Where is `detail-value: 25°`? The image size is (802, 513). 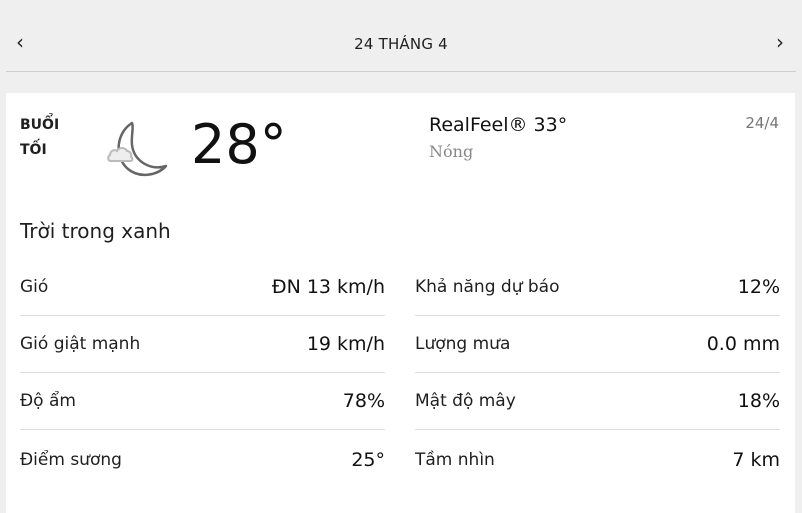 detail-value: 25° is located at coordinates (368, 459).